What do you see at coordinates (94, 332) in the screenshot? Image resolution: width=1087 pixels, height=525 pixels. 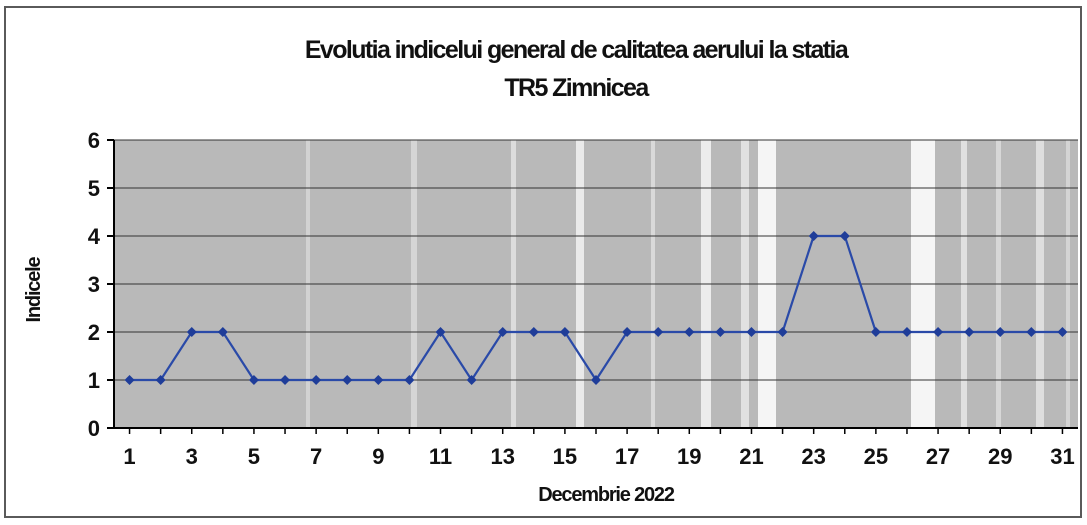 I see `y-tick-label: 2` at bounding box center [94, 332].